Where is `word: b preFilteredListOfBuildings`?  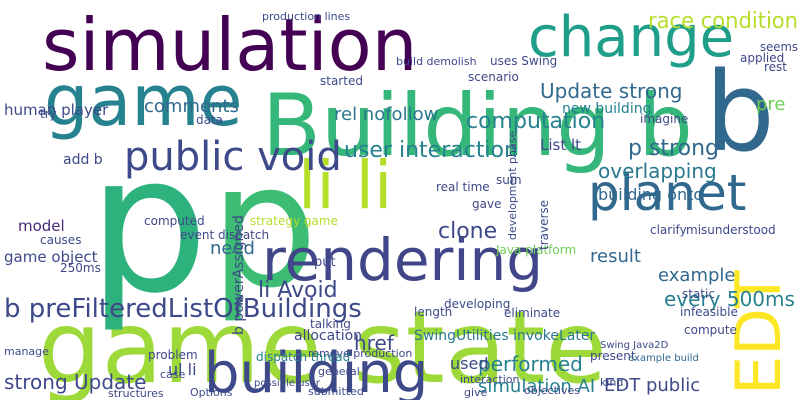
word: b preFilteredListOfBuildings is located at coordinates (183, 309).